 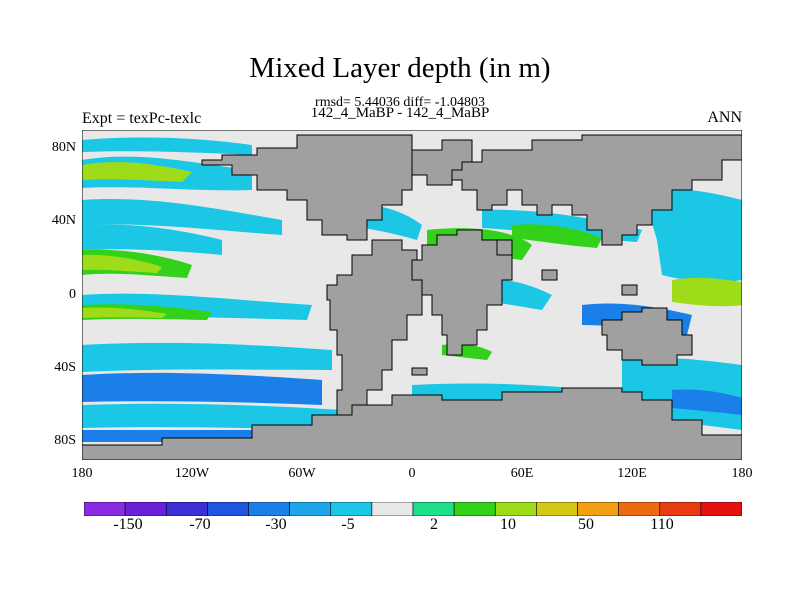 What do you see at coordinates (742, 473) in the screenshot?
I see `lon-label-180-east: 180` at bounding box center [742, 473].